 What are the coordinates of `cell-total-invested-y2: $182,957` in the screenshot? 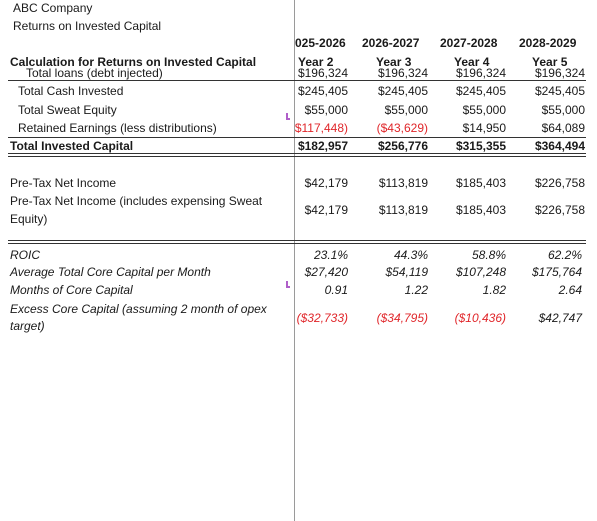 It's located at (322, 146).